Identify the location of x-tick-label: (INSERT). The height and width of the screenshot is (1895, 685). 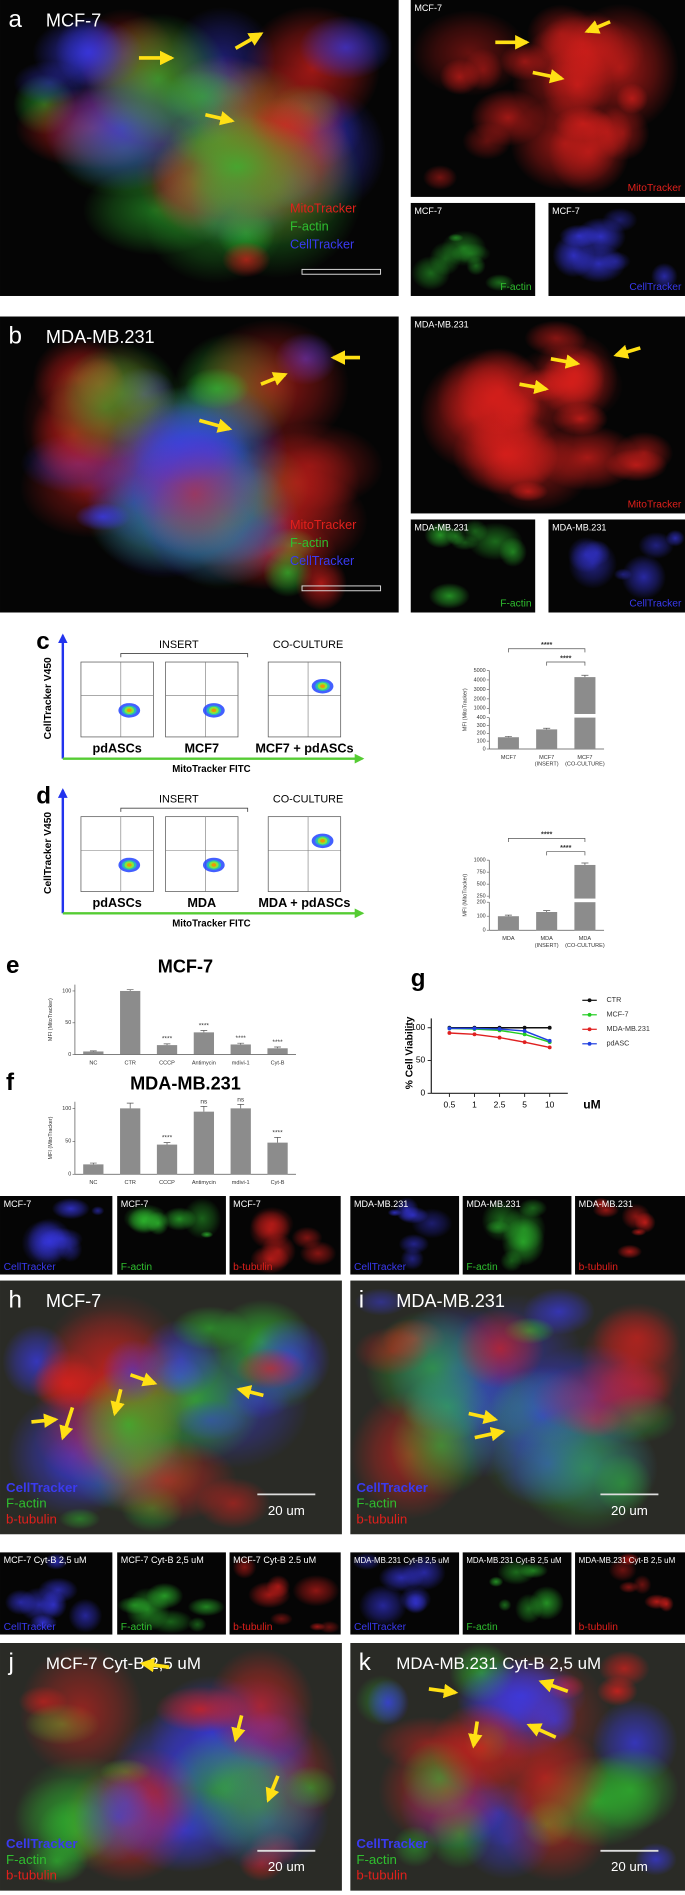
(547, 946).